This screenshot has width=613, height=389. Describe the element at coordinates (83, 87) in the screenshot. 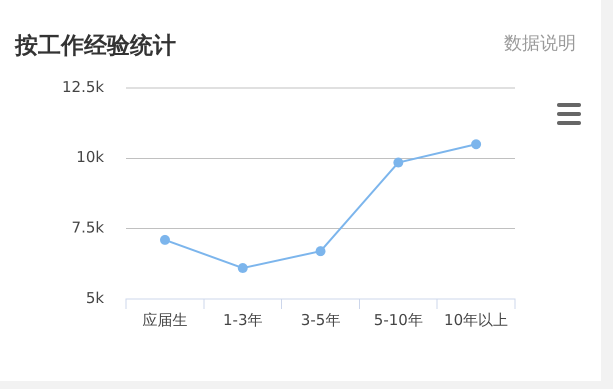

I see `y-tick-label: 12.5k` at that location.